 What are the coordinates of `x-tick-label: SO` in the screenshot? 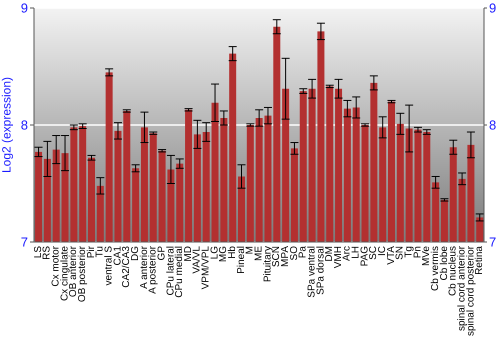 It's located at (294, 253).